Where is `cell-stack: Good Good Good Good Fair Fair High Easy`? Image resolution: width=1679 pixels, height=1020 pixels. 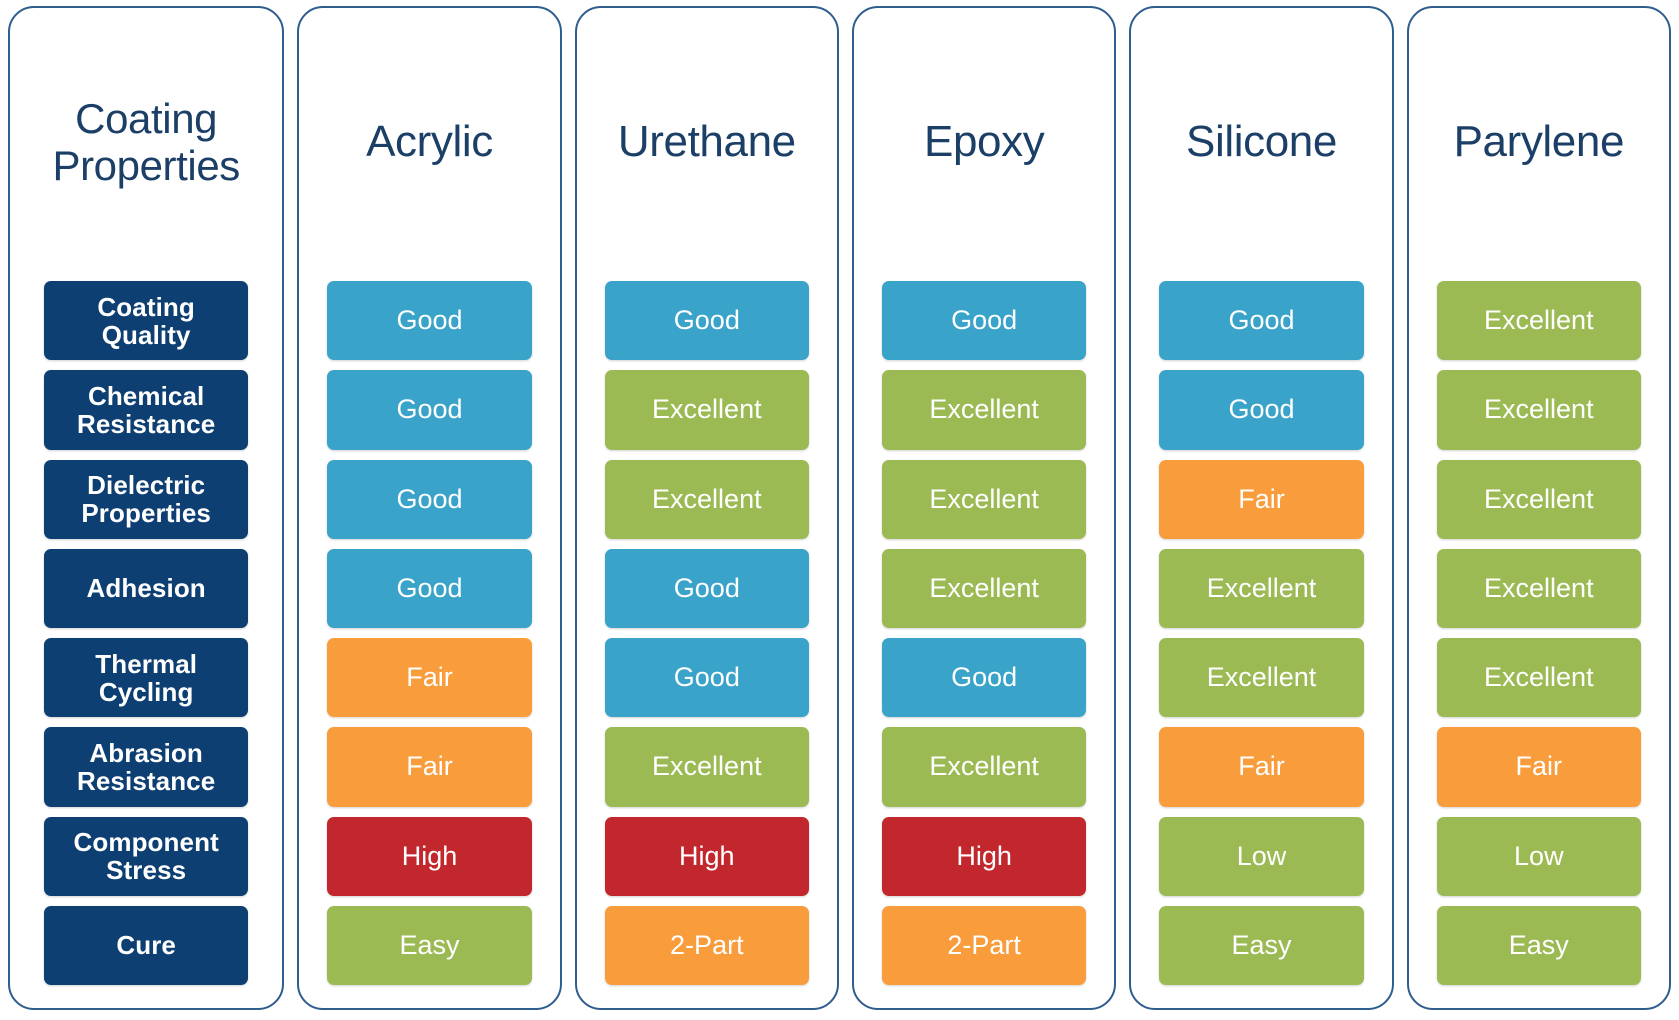
cell-stack: Good Good Good Good Fair Fair High Easy is located at coordinates (429, 633).